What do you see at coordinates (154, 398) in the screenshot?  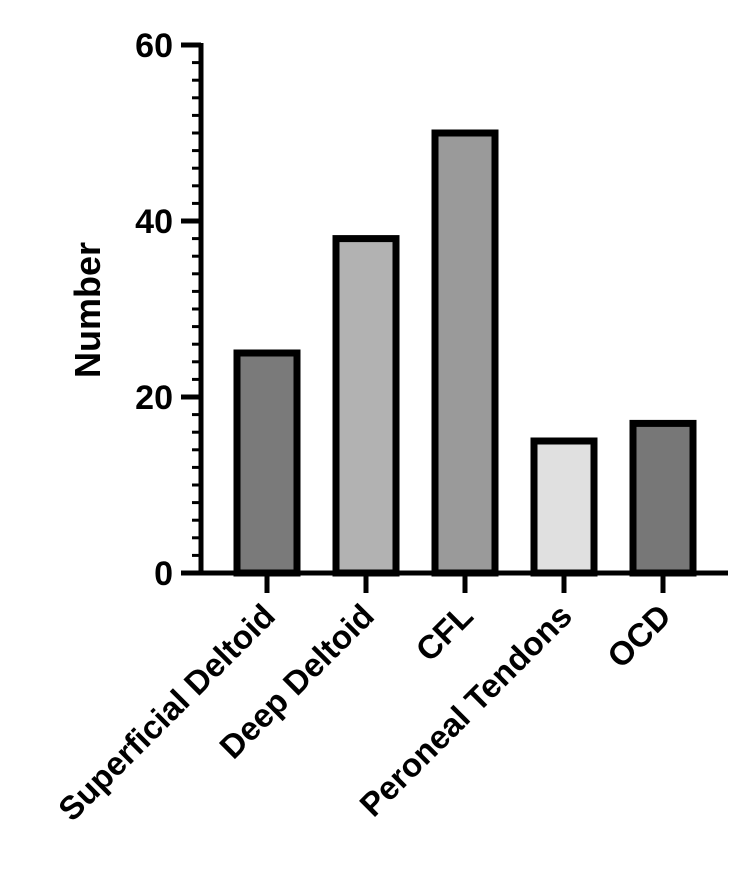 I see `y-tick-label: 20` at bounding box center [154, 398].